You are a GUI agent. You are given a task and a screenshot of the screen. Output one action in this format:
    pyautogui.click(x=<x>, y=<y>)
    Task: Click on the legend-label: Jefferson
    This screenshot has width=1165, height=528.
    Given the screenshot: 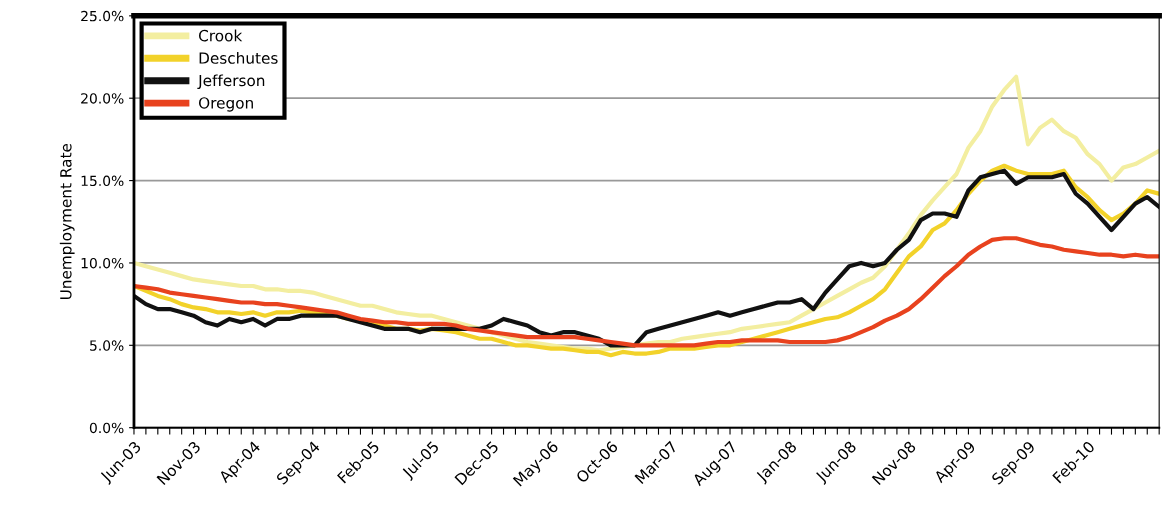 What is the action you would take?
    pyautogui.click(x=231, y=82)
    